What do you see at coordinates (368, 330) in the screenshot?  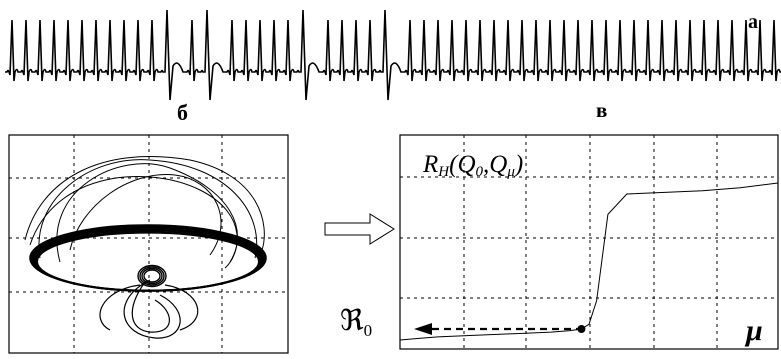 I see `r0-subscript: 0` at bounding box center [368, 330].